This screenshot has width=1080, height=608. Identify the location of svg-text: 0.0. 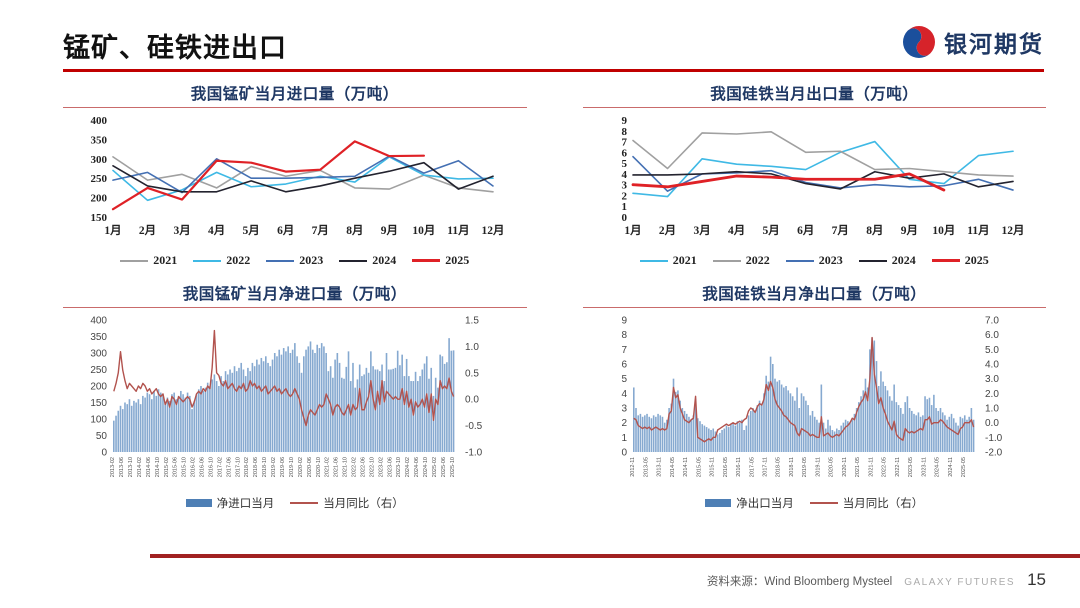
(992, 423).